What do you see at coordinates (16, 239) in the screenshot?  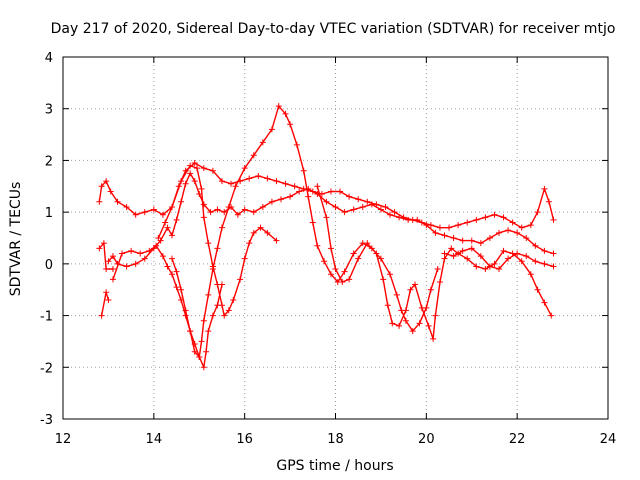 I see `y-axis-label: SDTVAR / TECUs` at bounding box center [16, 239].